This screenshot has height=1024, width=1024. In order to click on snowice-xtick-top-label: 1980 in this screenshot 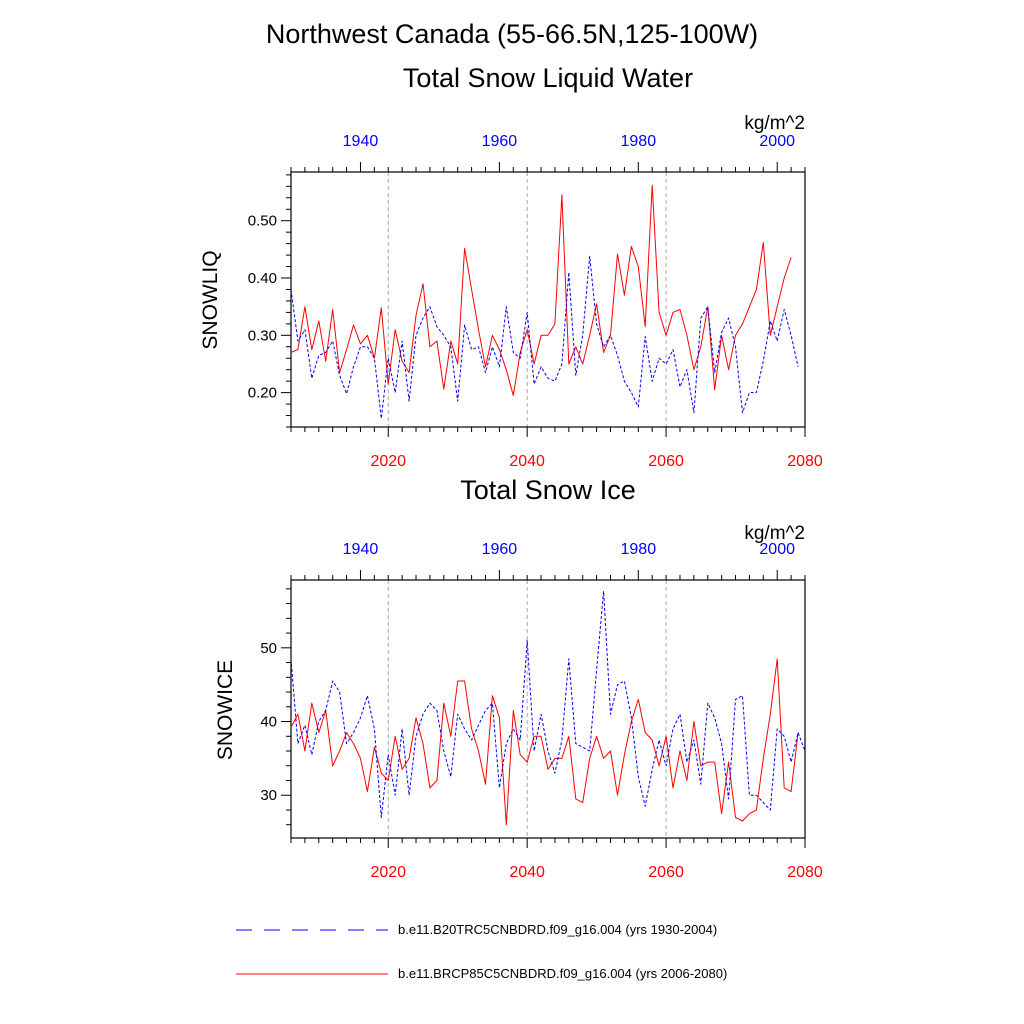, I will do `click(639, 549)`.